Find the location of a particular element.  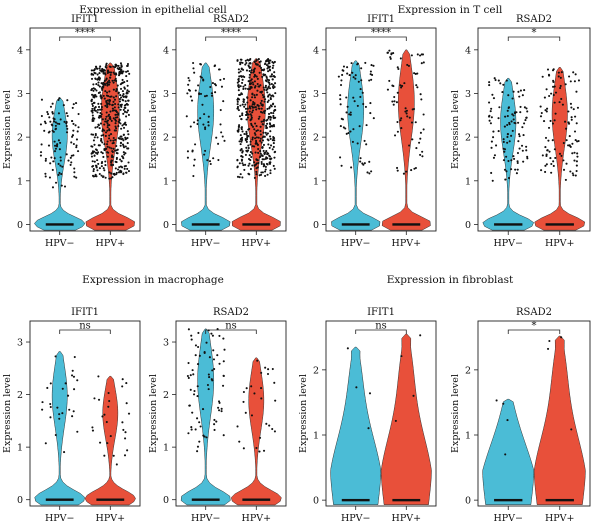

y-tick-label: 4 is located at coordinates (20, 50).